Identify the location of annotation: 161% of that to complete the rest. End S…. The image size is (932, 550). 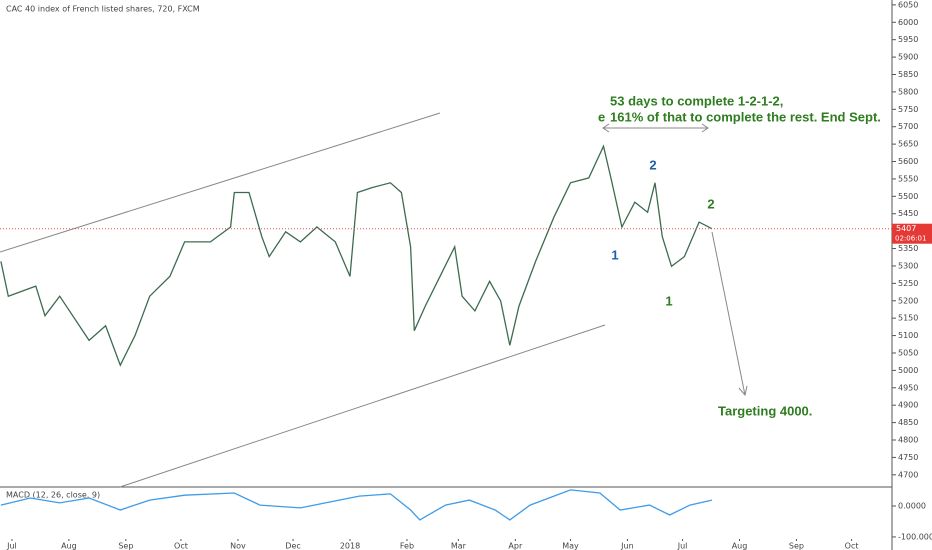
(745, 116).